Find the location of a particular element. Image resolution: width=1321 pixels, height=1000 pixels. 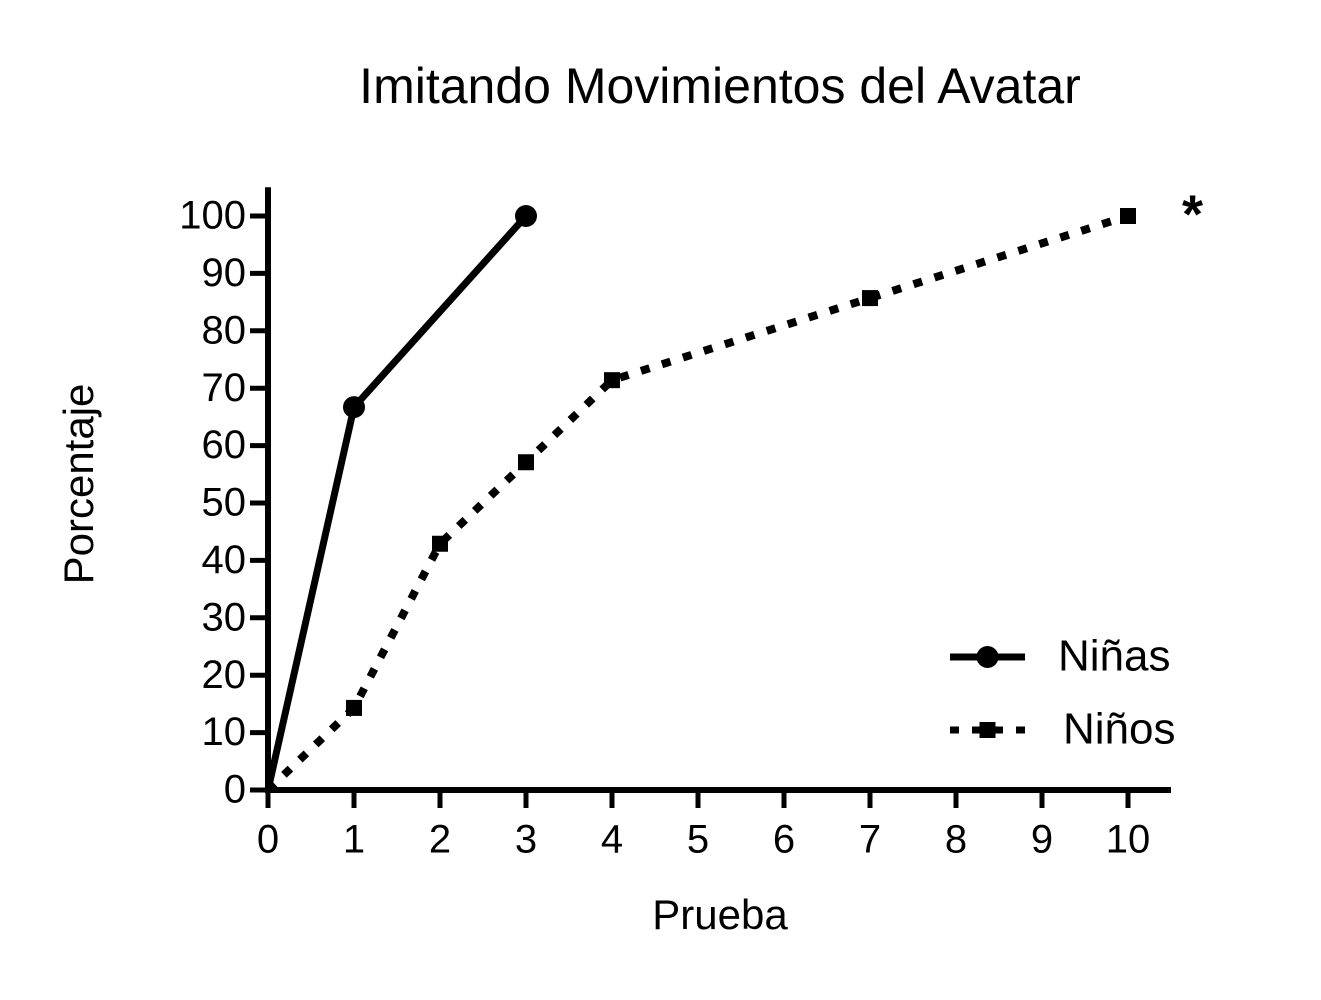

series-line is located at coordinates (396, 502).